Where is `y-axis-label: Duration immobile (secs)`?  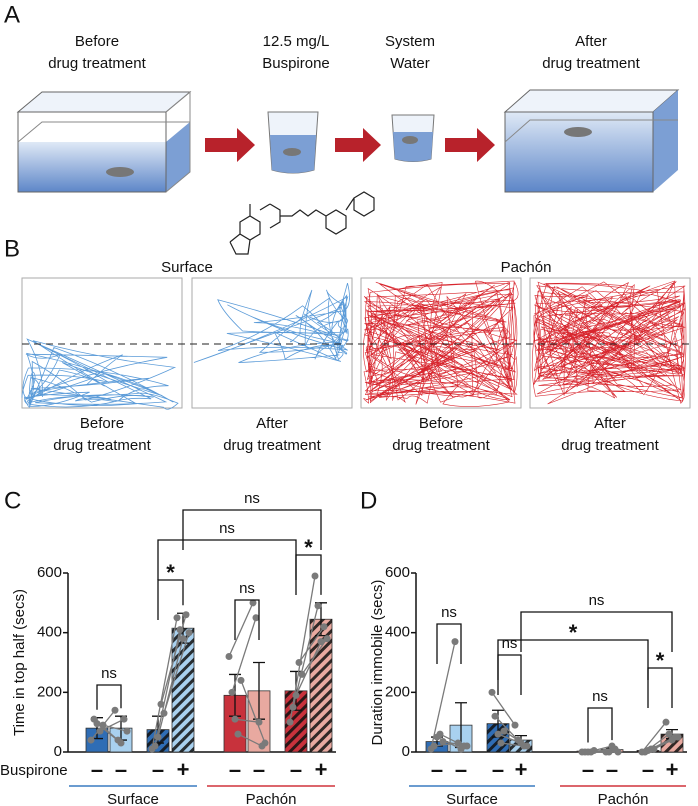 y-axis-label: Duration immobile (secs) is located at coordinates (377, 663).